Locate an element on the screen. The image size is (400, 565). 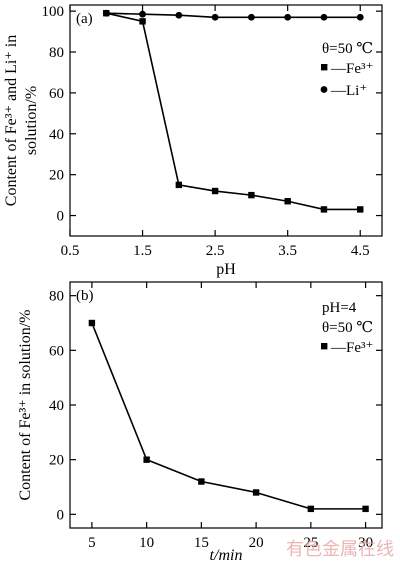
x-tick-label: 1.5 is located at coordinates (142, 251).